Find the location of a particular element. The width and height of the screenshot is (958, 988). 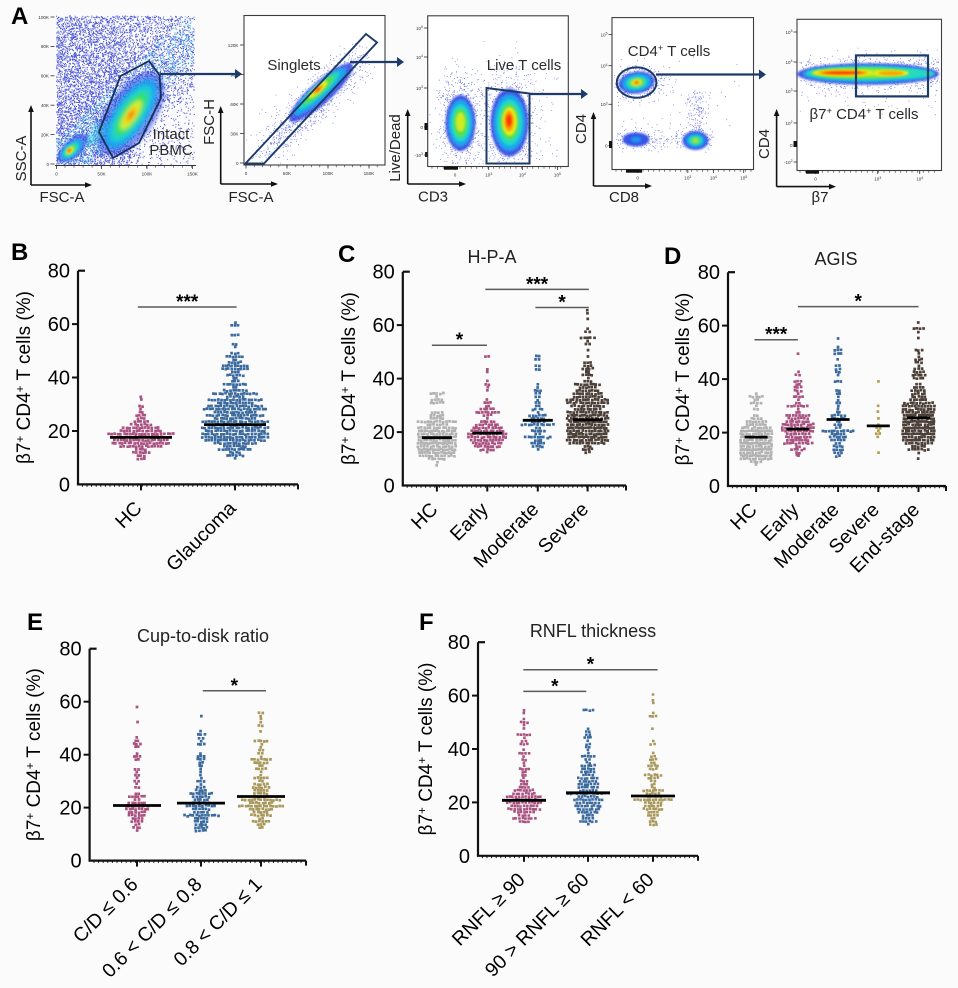

svg-text: A is located at coordinates (19, 16).